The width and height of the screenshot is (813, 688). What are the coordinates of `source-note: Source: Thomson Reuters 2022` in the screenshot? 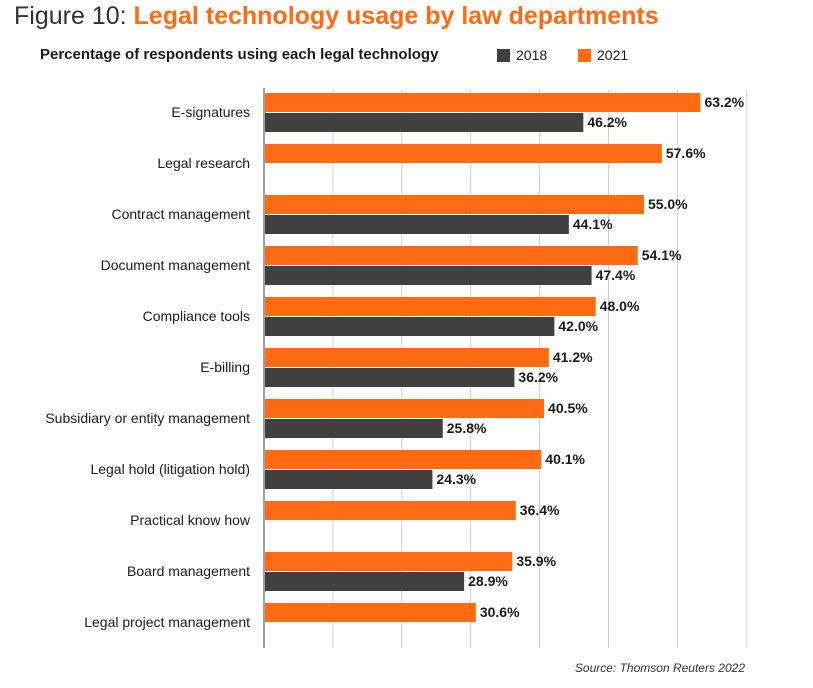 It's located at (659, 668).